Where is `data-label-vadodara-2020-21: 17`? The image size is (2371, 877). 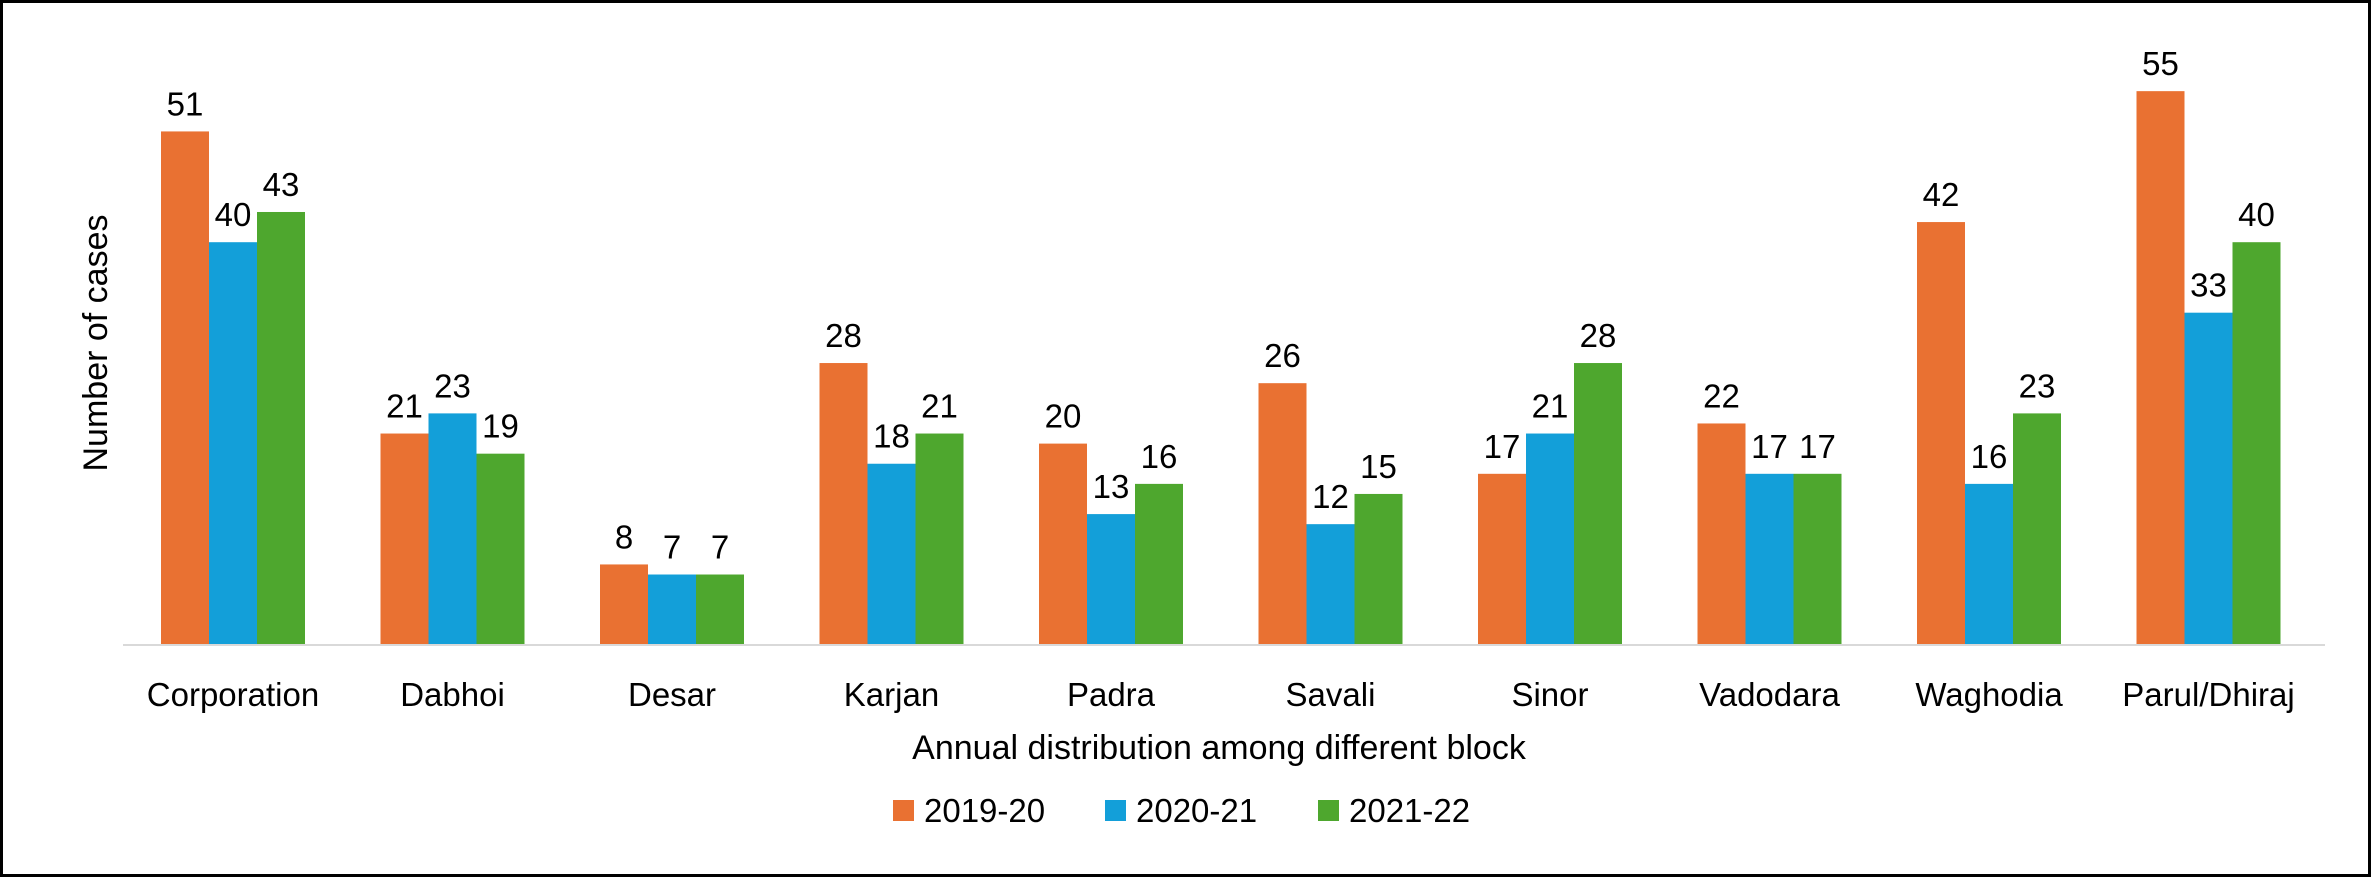 data-label-vadodara-2020-21: 17 is located at coordinates (1769, 446).